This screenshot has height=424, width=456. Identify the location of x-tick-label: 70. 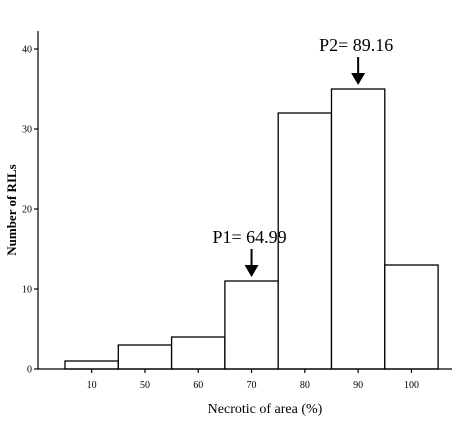
(252, 385).